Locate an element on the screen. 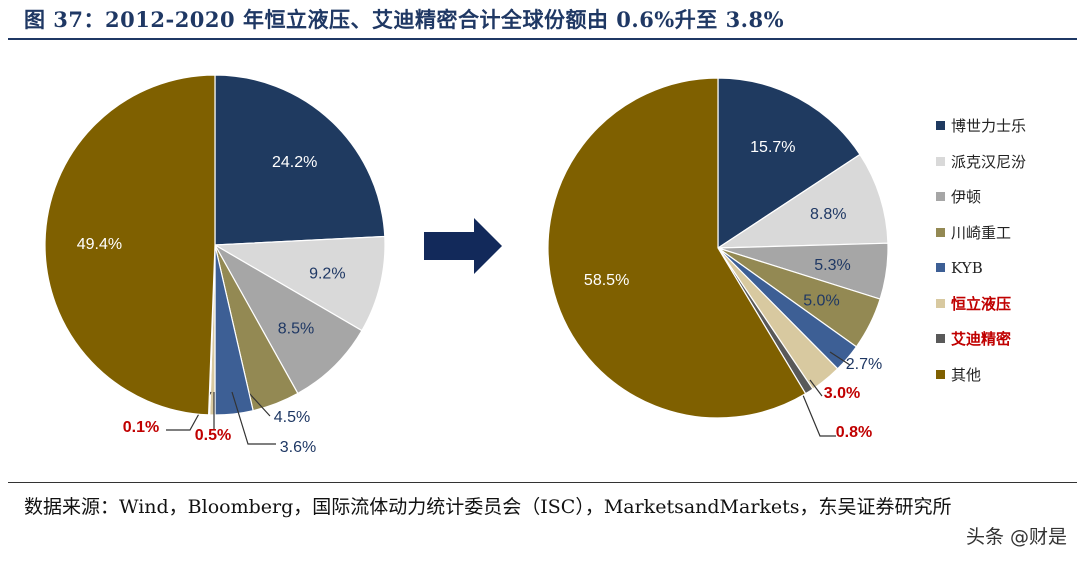 This screenshot has height=570, width=1085. legend-label: 博世力士乐 is located at coordinates (989, 126).